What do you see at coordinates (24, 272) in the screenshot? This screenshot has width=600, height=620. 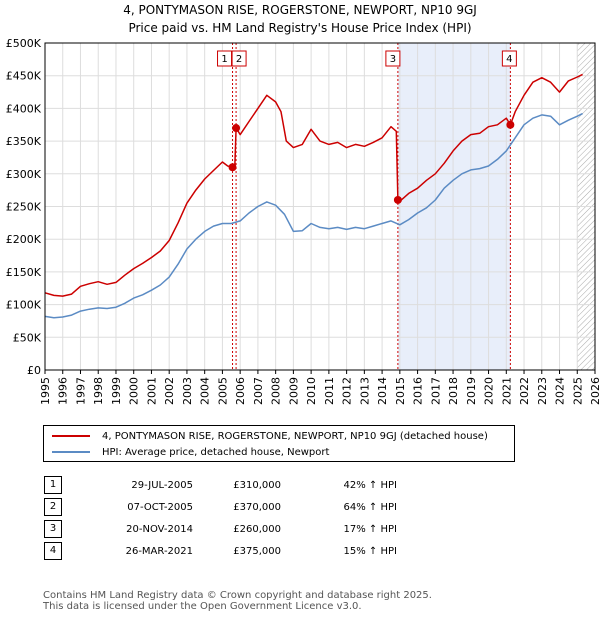 I see `y-tick-label: £150K` at bounding box center [24, 272].